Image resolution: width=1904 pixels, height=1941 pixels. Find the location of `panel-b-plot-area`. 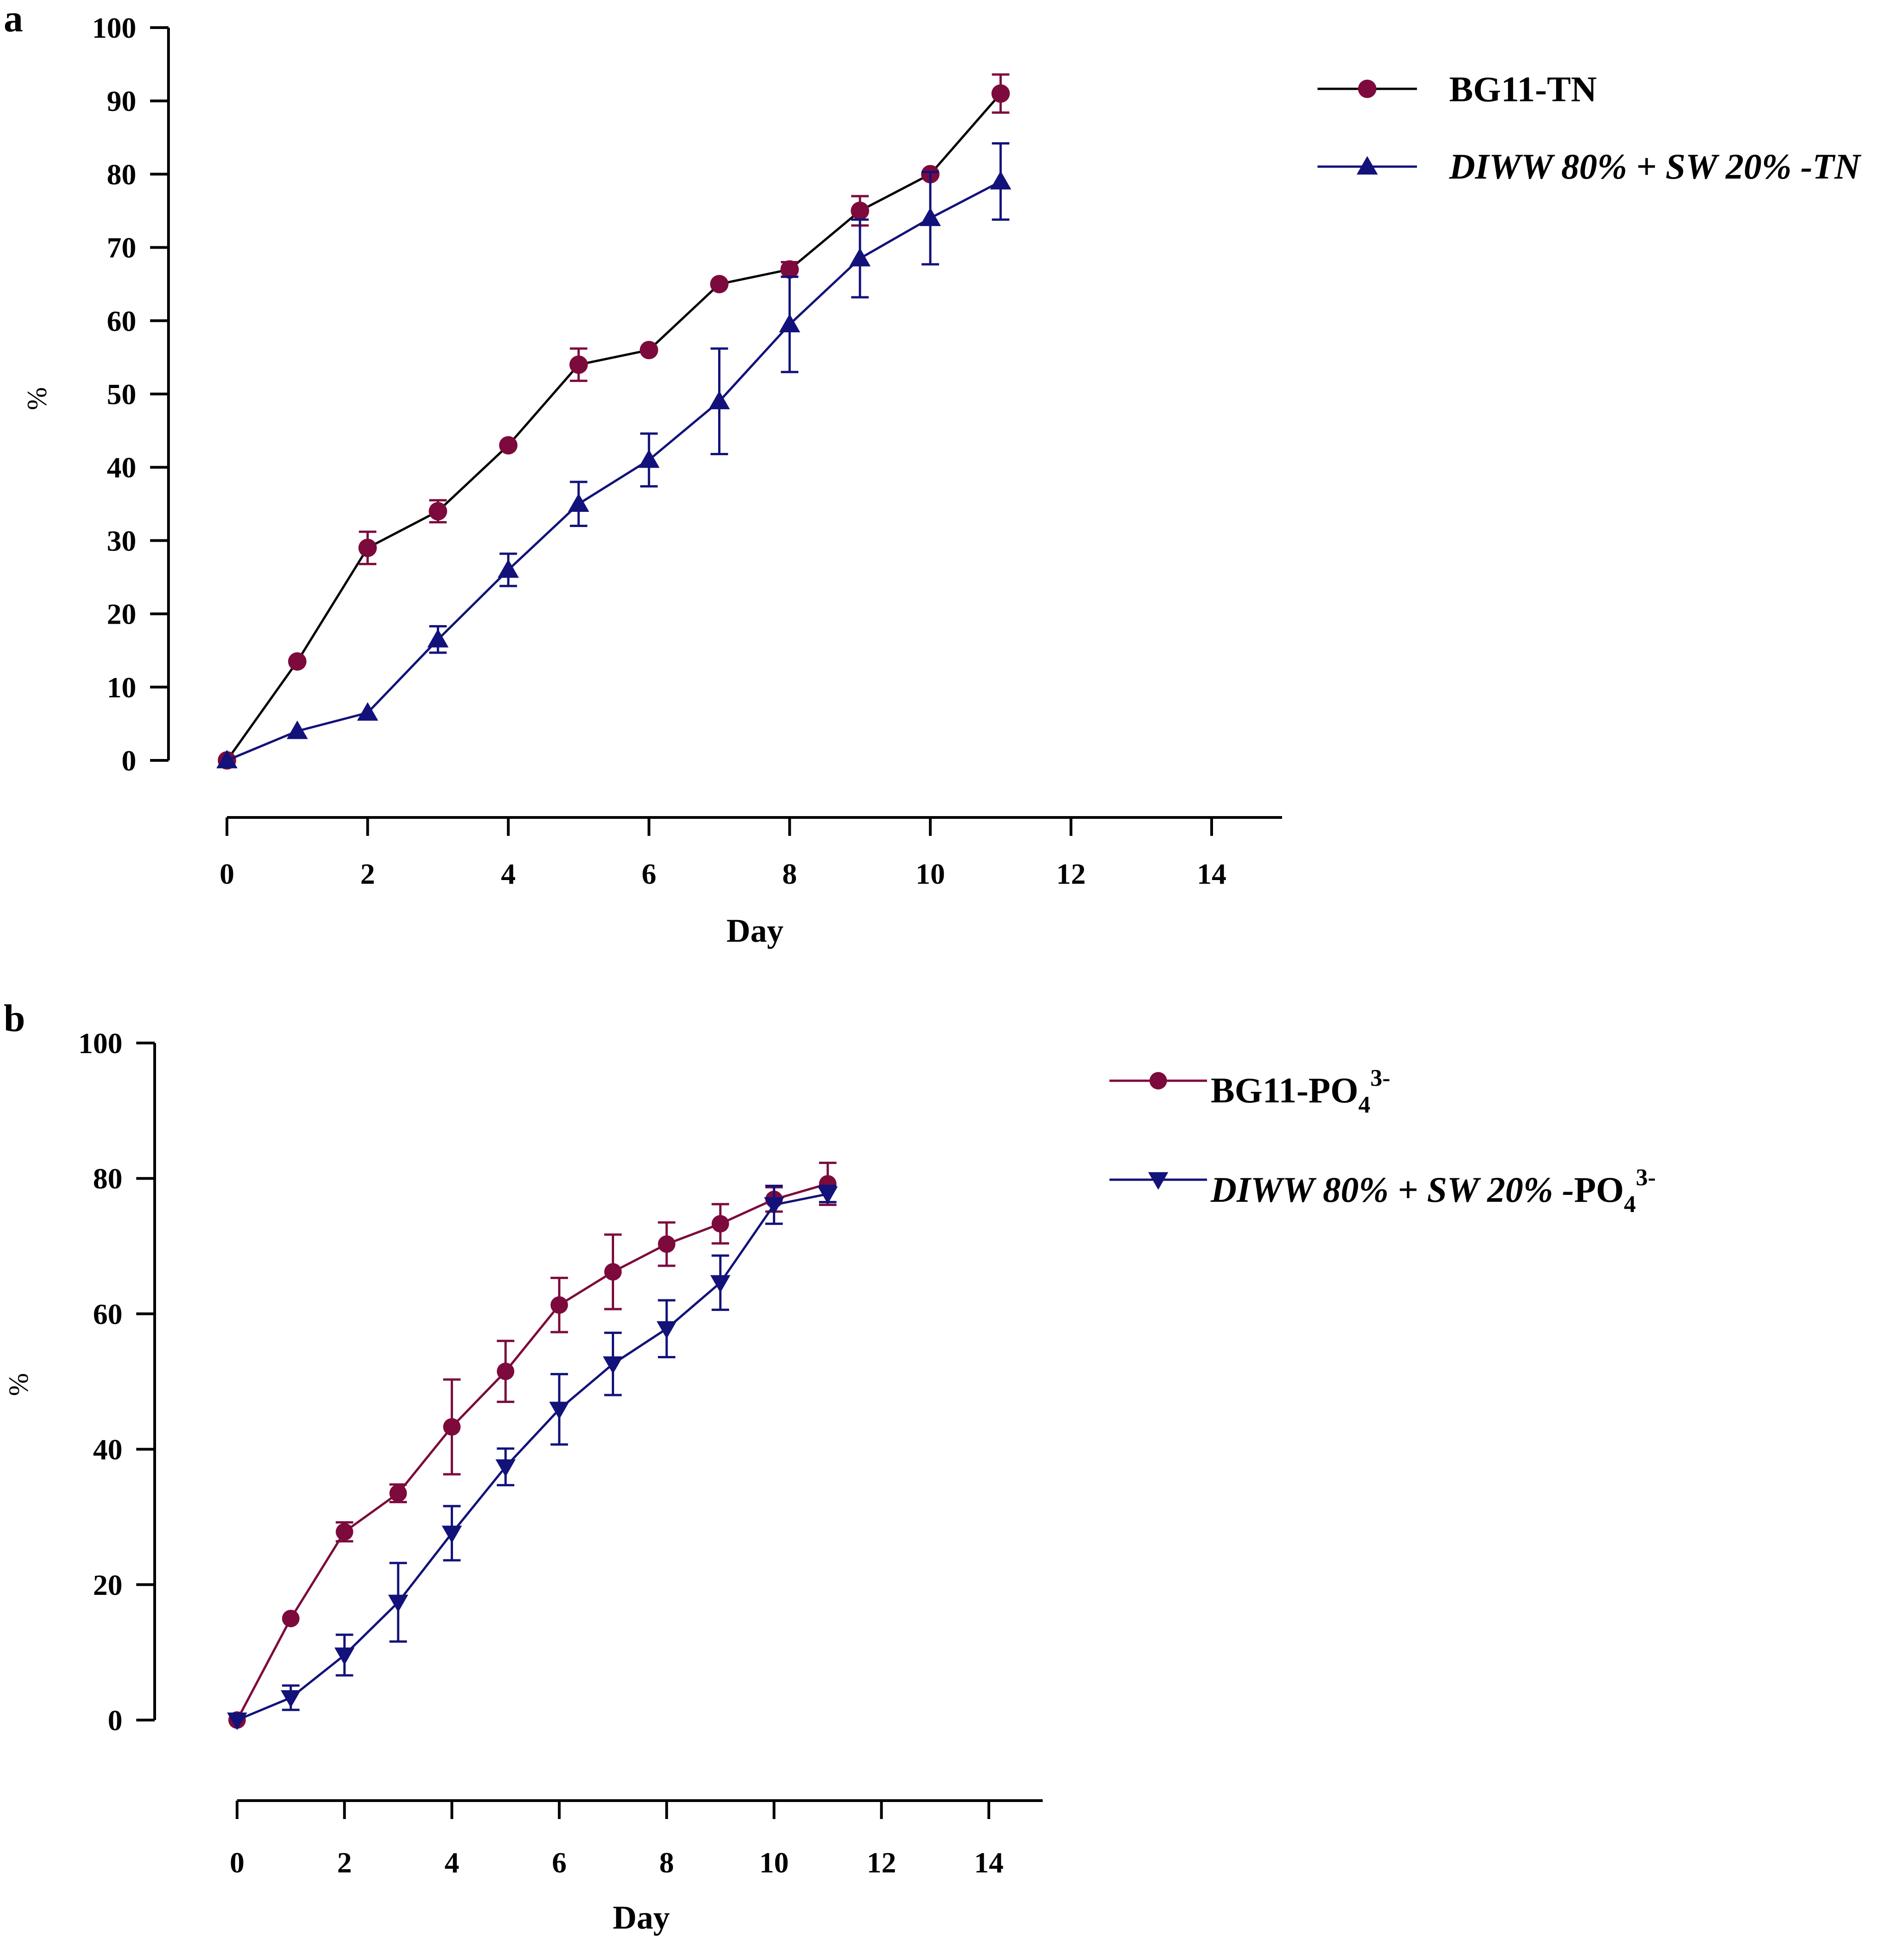

panel-b-plot-area is located at coordinates (532, 1445).